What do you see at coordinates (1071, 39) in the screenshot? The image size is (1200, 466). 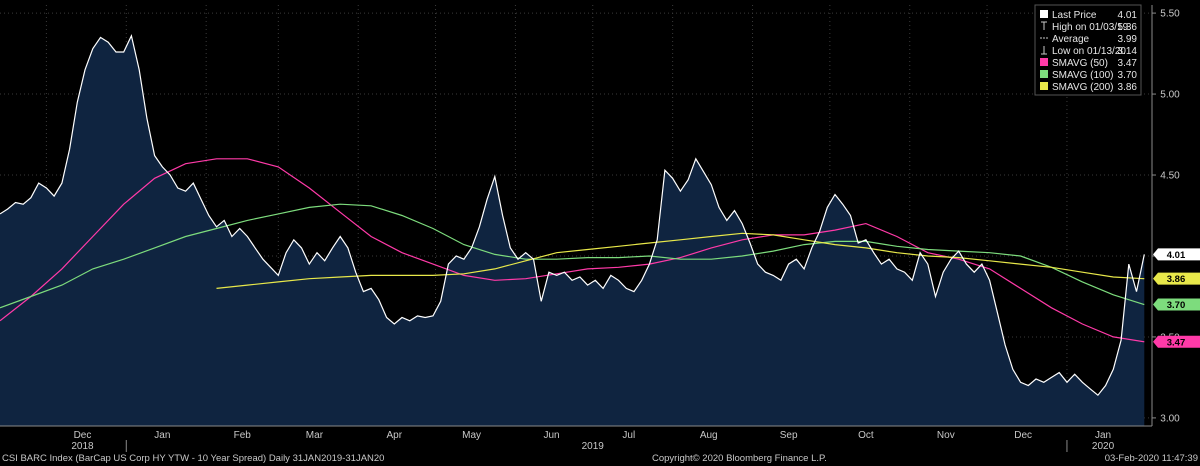 I see `legend-label: Average` at bounding box center [1071, 39].